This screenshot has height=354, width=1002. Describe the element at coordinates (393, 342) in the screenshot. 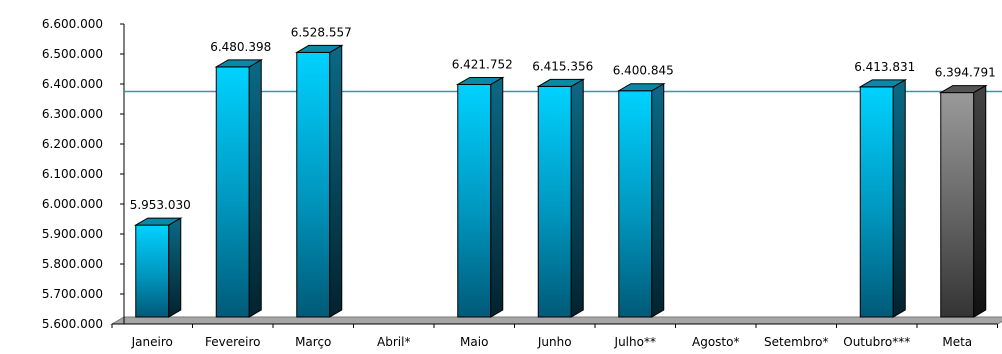

I see `x-tick-label: Abril*` at that location.